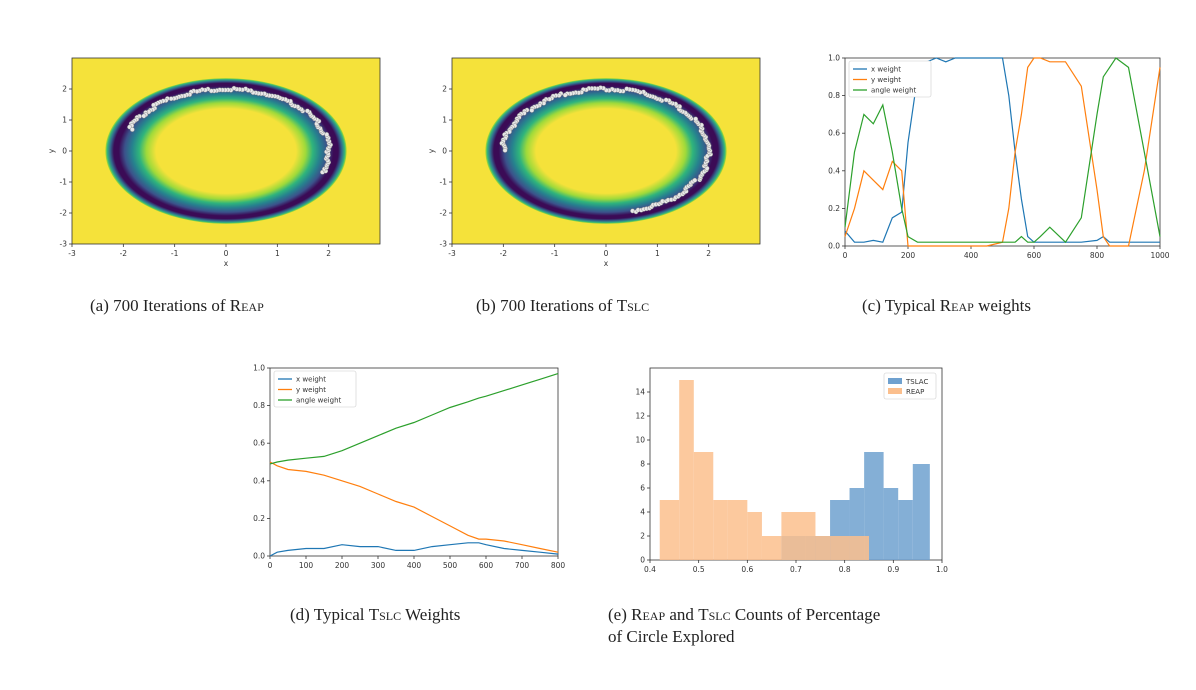 Image resolution: width=1196 pixels, height=690 pixels. I want to click on x-tick-label: 800, so click(1097, 255).